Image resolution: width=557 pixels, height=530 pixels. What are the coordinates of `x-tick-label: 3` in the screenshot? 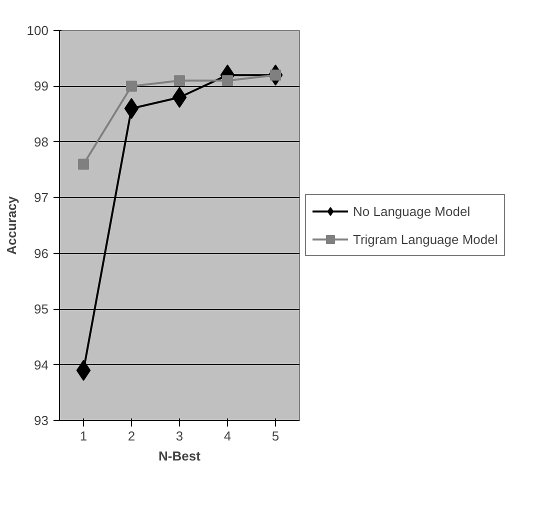 It's located at (180, 436).